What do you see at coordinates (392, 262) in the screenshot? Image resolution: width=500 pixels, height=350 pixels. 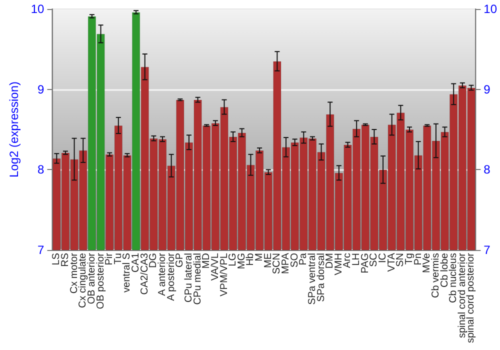 I see `x-tick-label: VTA` at bounding box center [392, 262].